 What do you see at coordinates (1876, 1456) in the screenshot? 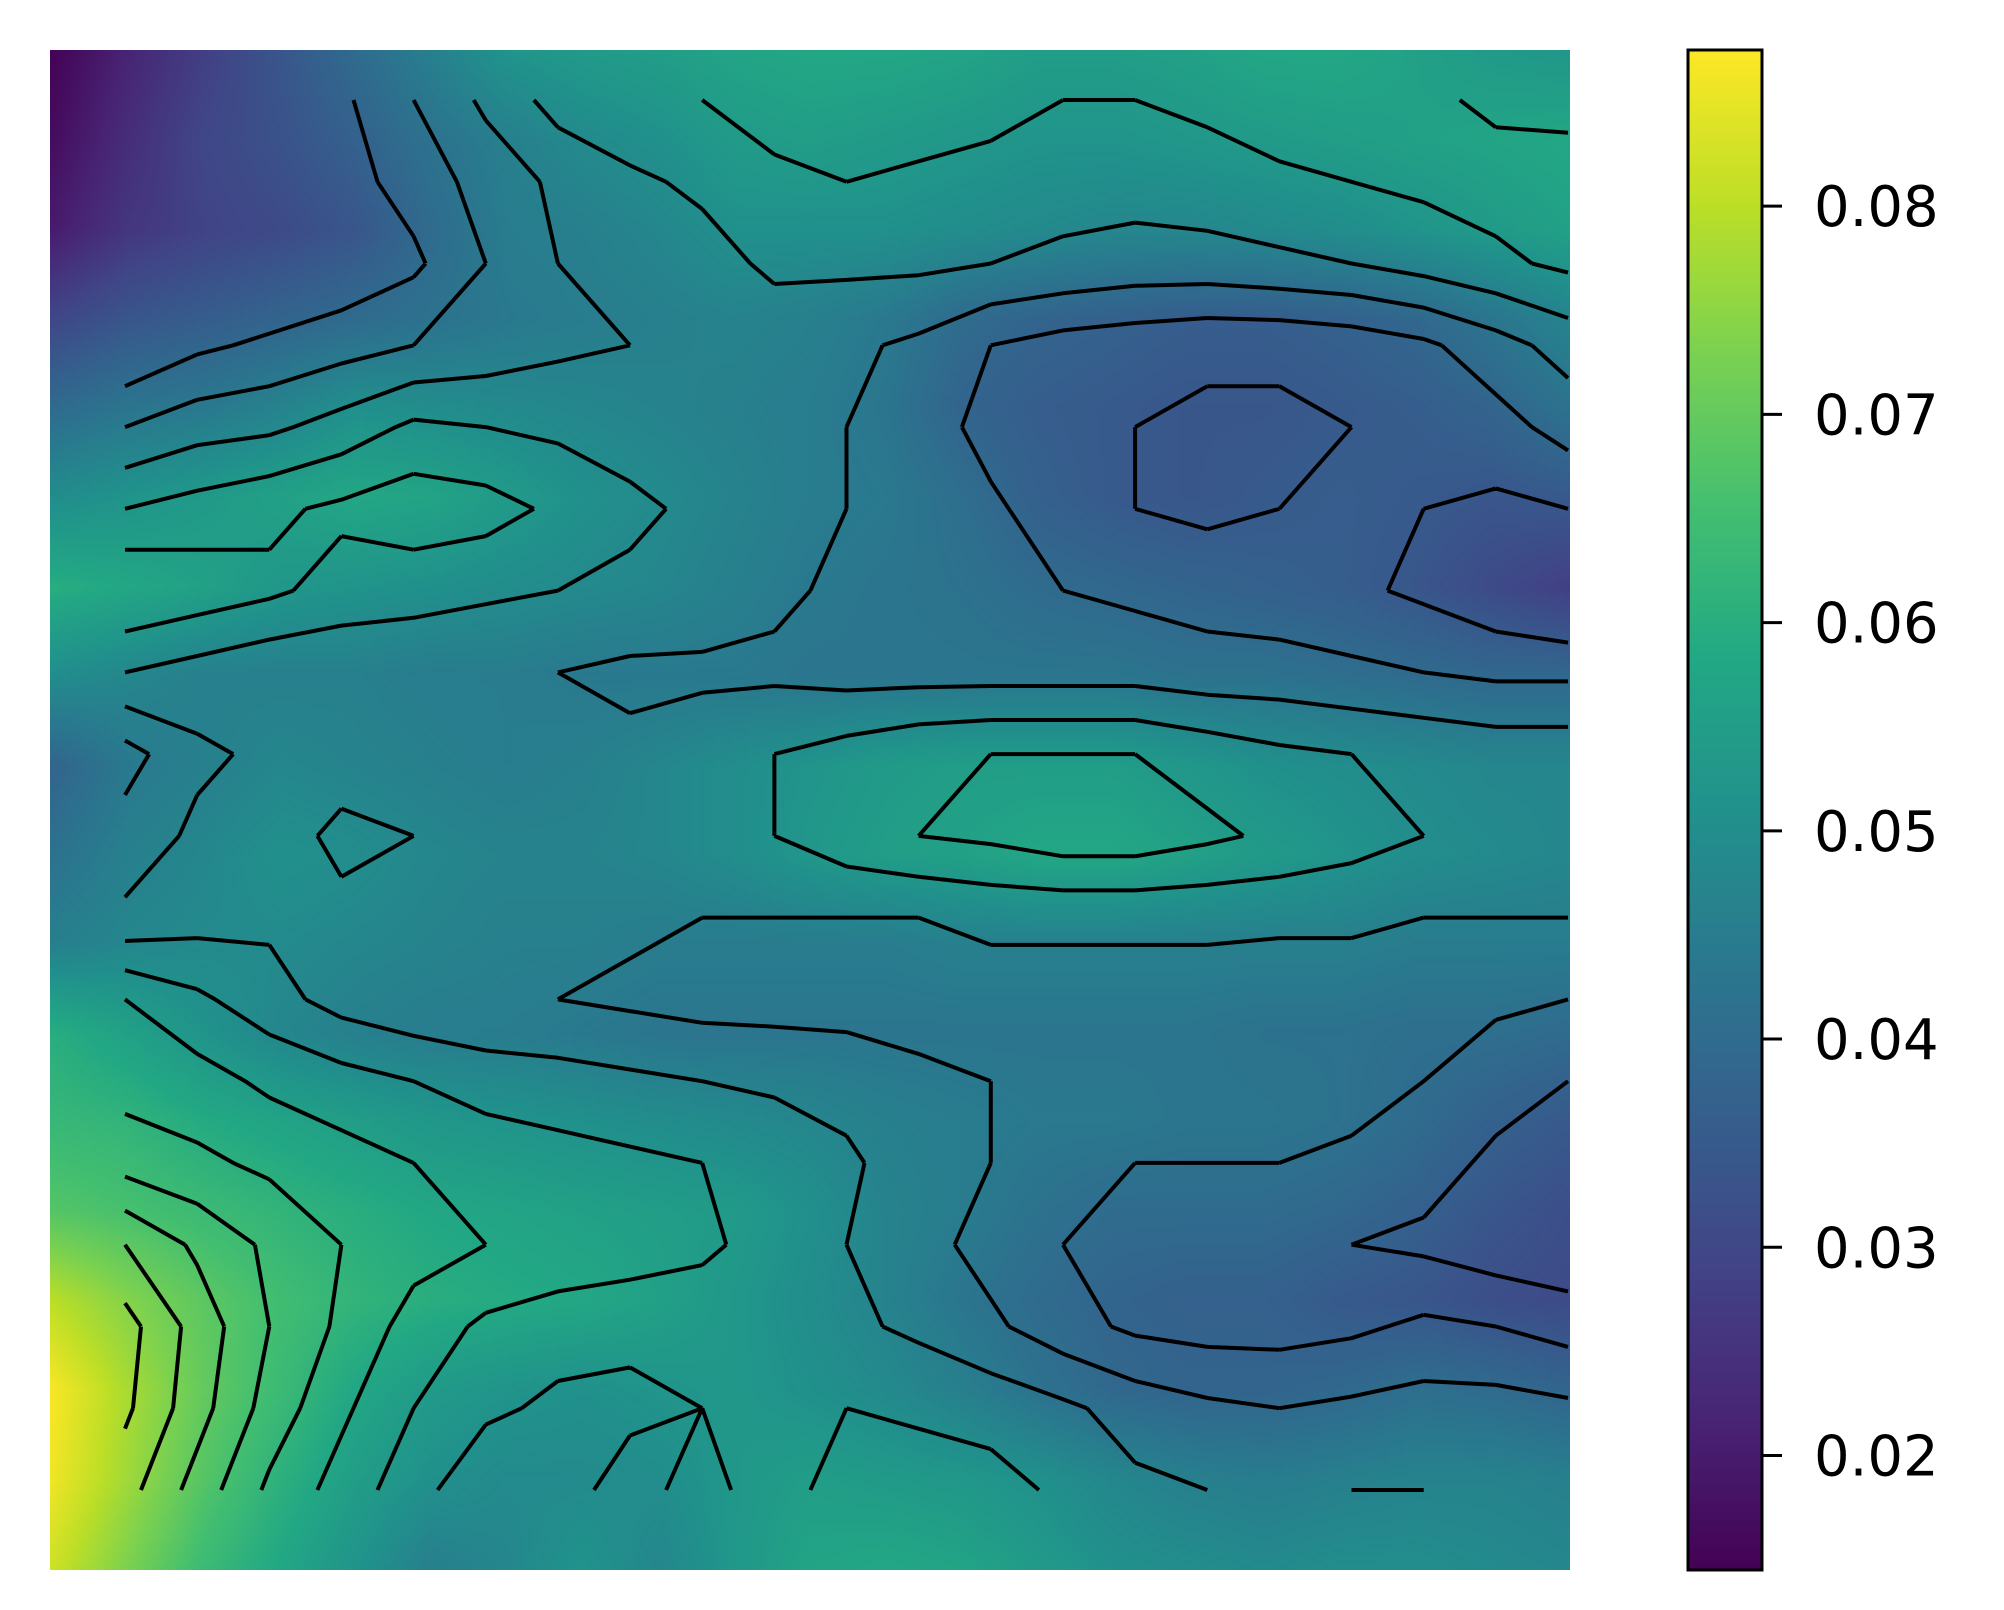
I see `colorbar-tick-label: 0.02` at bounding box center [1876, 1456].